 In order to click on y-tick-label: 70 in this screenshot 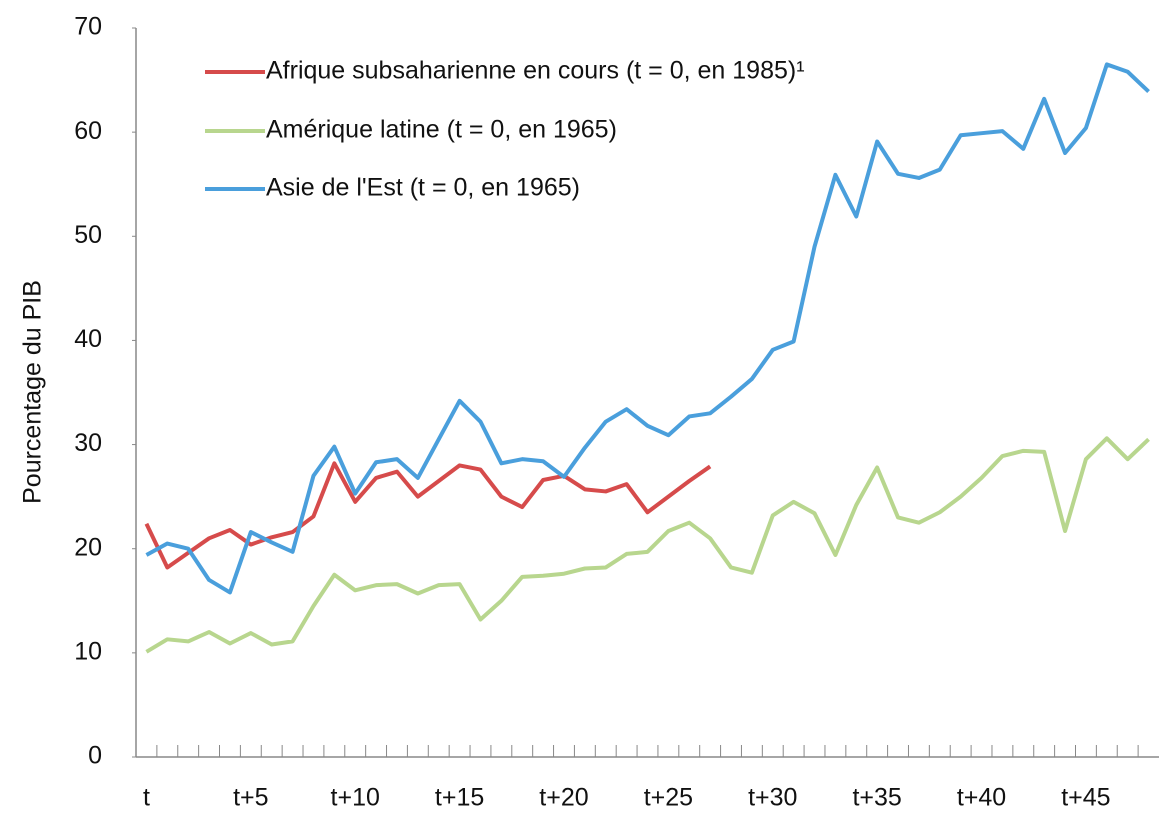, I will do `click(88, 27)`.